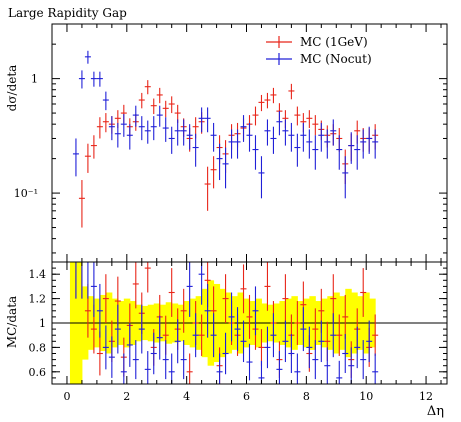 Image resolution: width=461 pixels, height=422 pixels. What do you see at coordinates (66, 396) in the screenshot?
I see `x-tick-label: 0` at bounding box center [66, 396].